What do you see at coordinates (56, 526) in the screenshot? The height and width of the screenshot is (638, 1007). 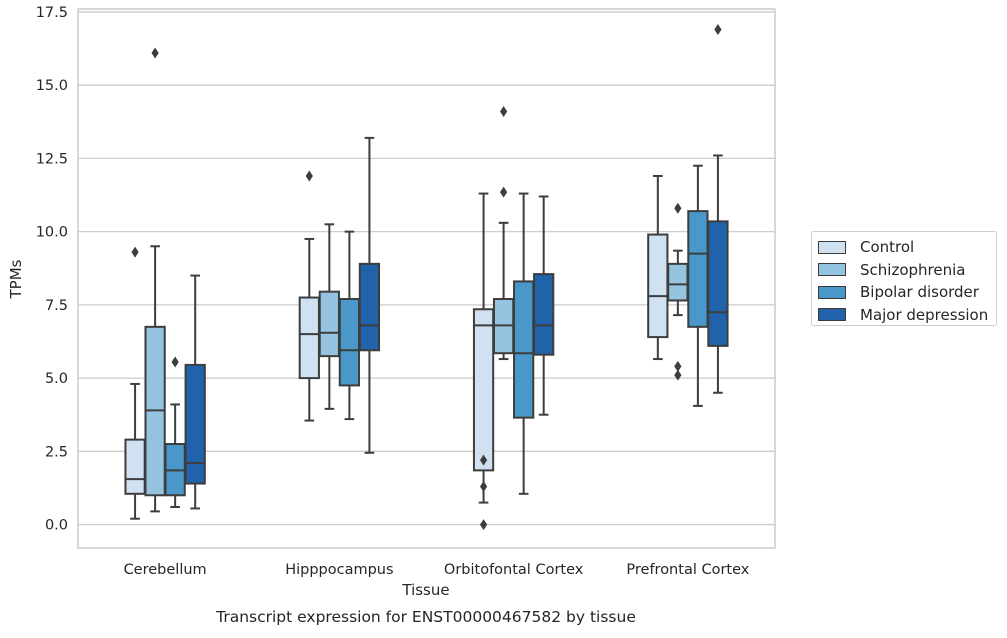 I see `y-tick-label: 0.0` at bounding box center [56, 526].